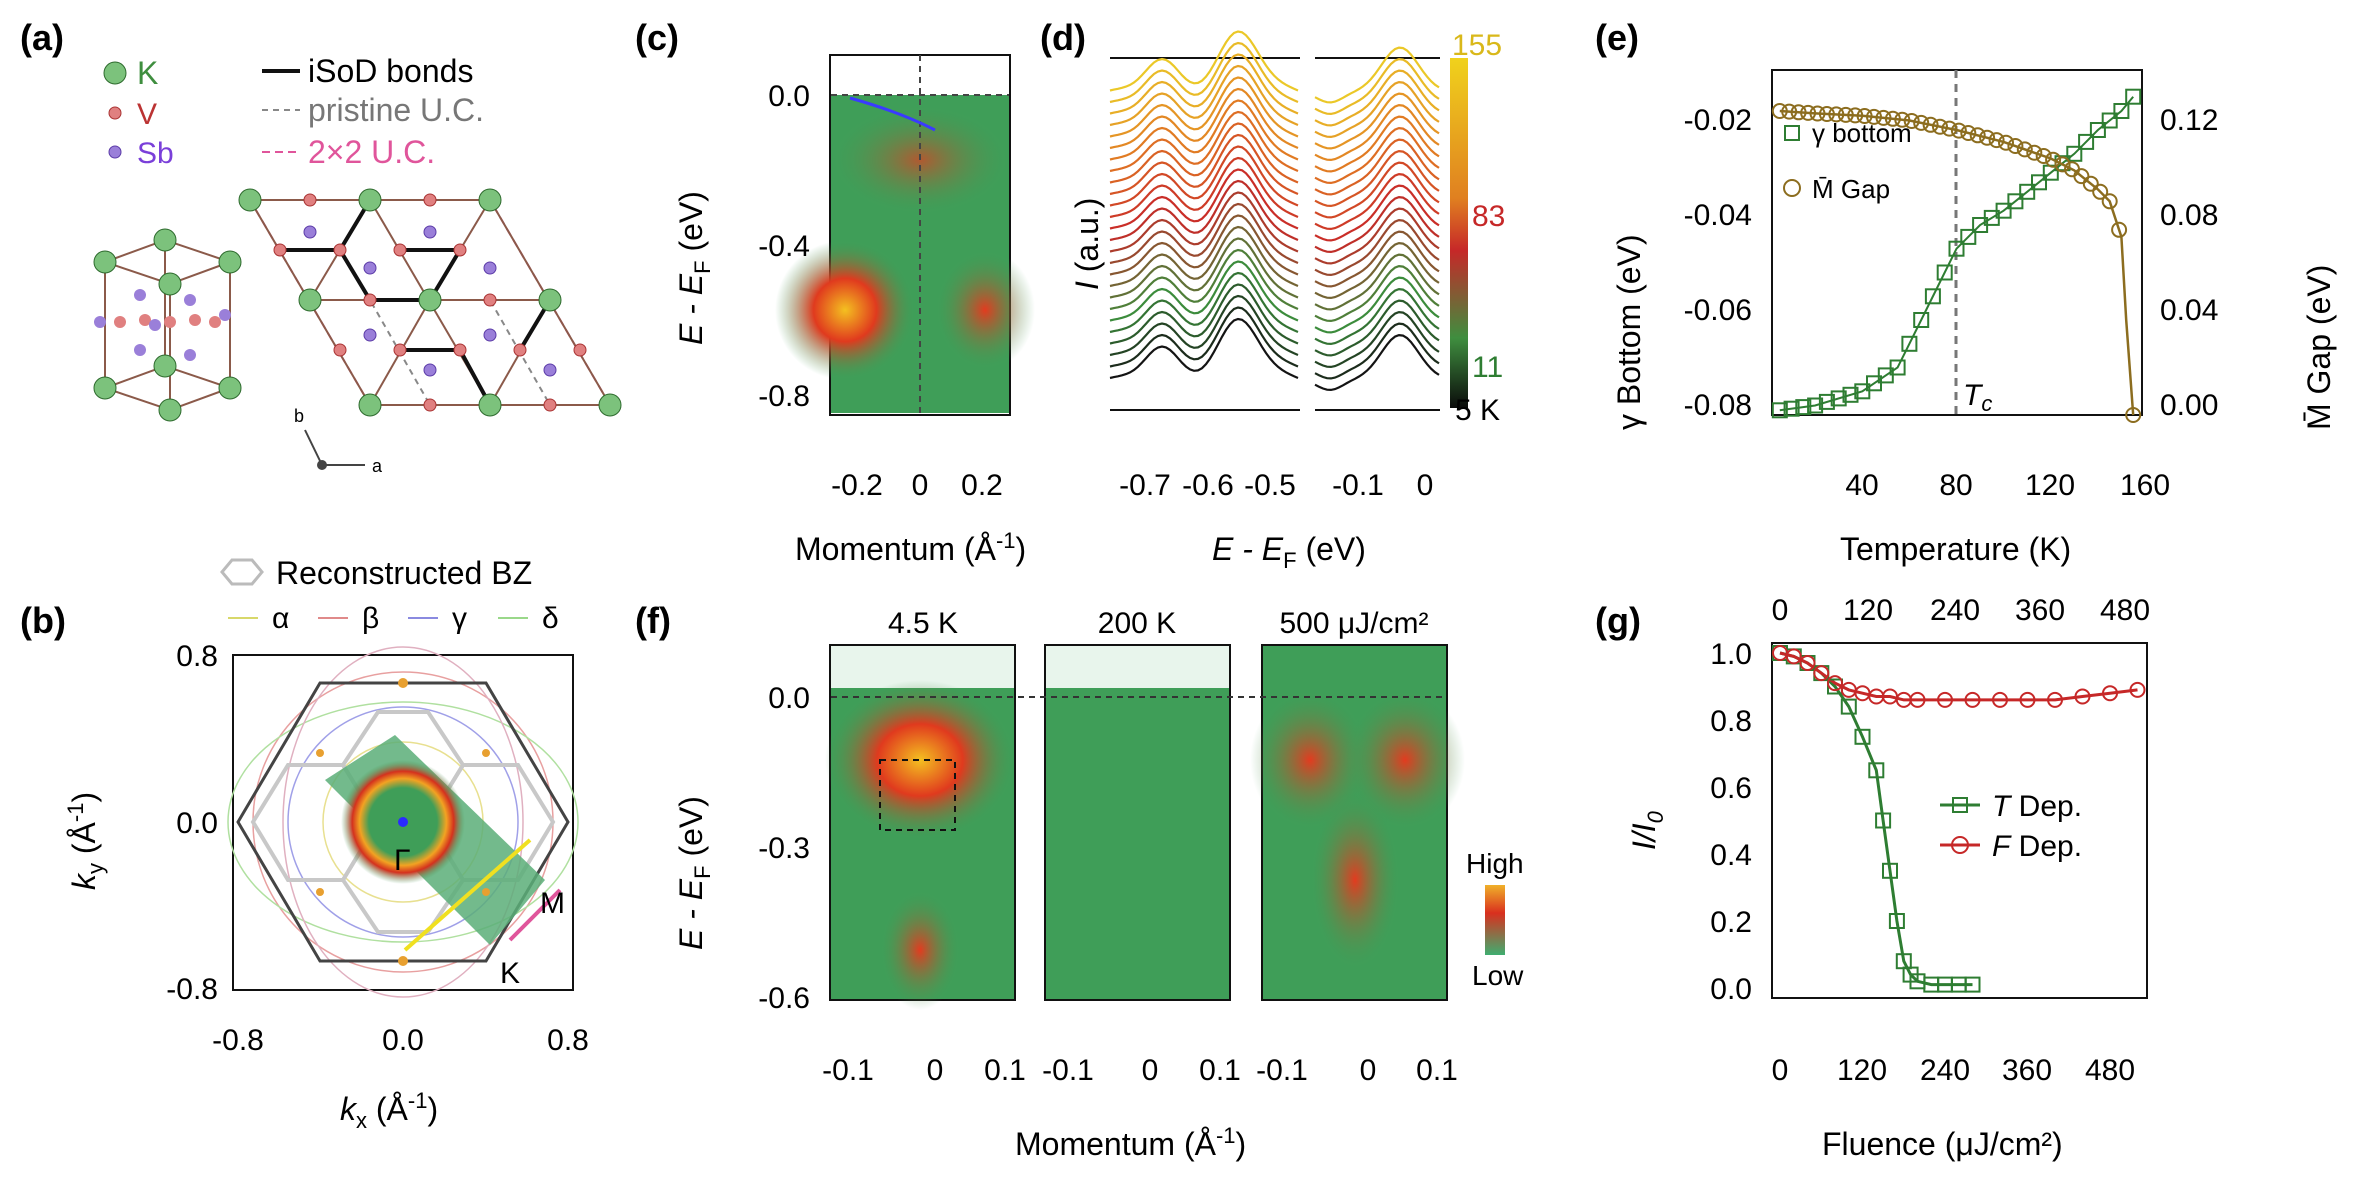 The width and height of the screenshot is (2355, 1187). Describe the element at coordinates (1647, 830) in the screenshot. I see `g-ylabel: I/I0` at that location.